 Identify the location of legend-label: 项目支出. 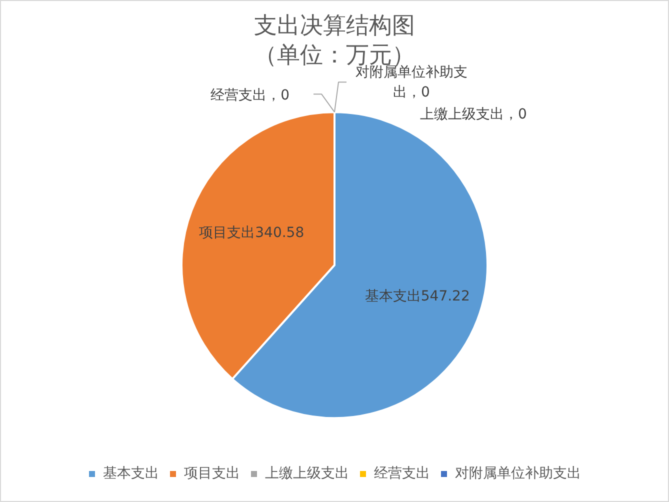
(212, 474).